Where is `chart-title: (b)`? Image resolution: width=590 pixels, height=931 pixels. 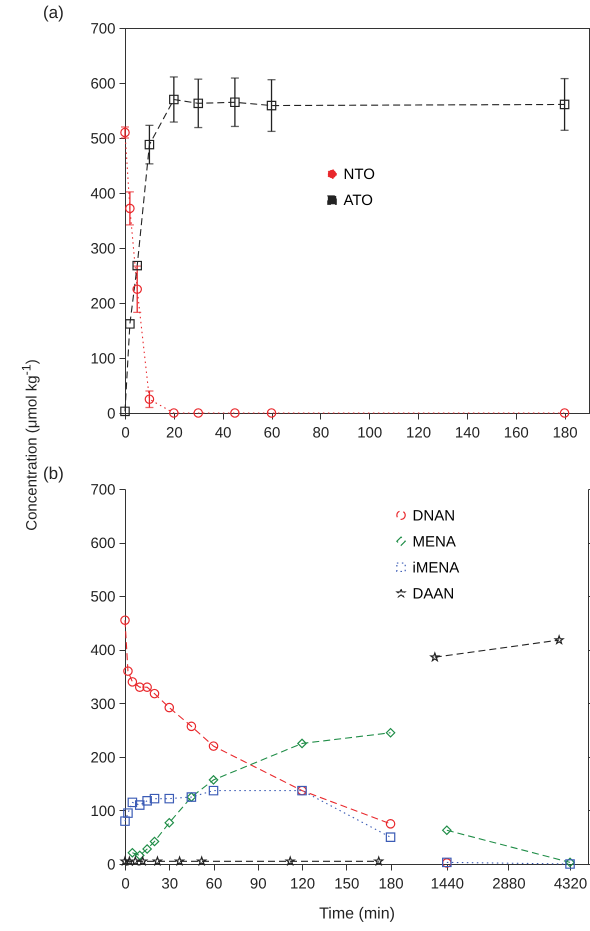
chart-title: (b) is located at coordinates (53, 473).